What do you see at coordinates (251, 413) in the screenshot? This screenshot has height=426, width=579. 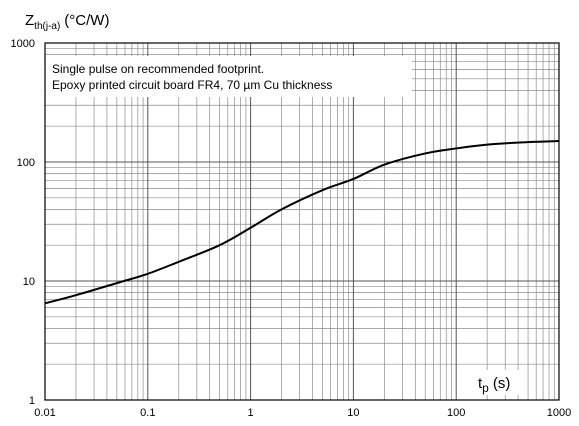 I see `x-tick-label: 1` at bounding box center [251, 413].